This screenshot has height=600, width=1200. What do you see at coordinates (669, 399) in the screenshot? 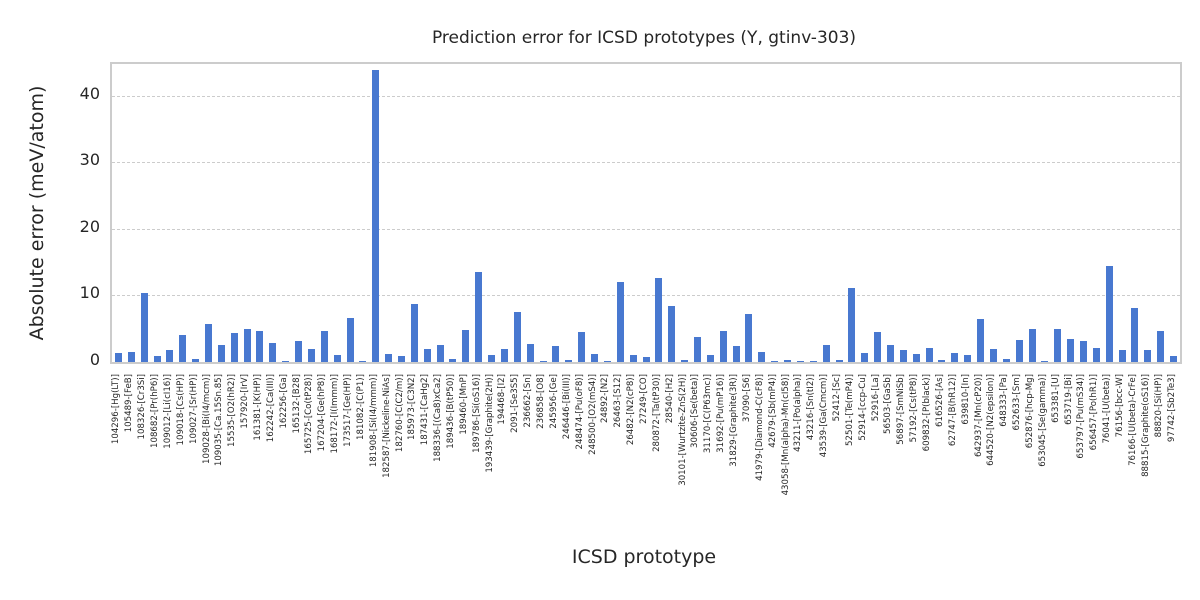
I see `x-tick-label: 28540-[H2]` at bounding box center [669, 399].